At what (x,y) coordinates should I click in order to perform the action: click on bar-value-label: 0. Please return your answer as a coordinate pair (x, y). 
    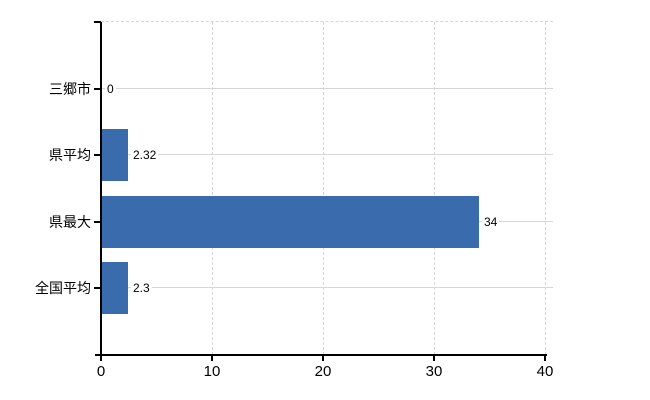
    Looking at the image, I should click on (110, 88).